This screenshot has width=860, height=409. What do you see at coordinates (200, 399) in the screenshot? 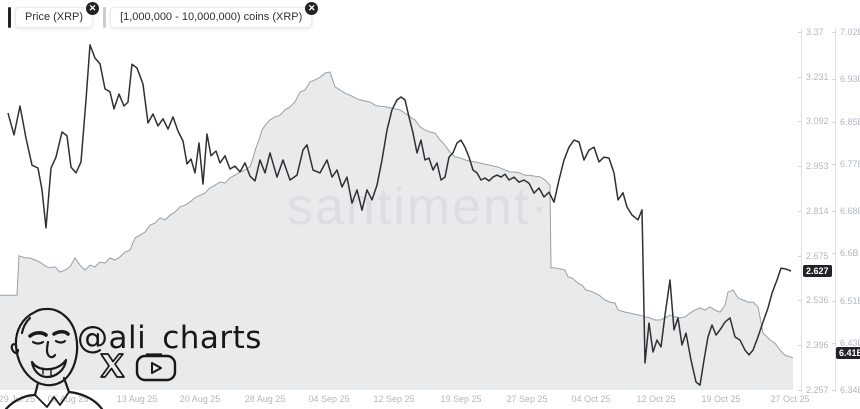
I see `date-tick-label: 20 Aug 25` at bounding box center [200, 399].